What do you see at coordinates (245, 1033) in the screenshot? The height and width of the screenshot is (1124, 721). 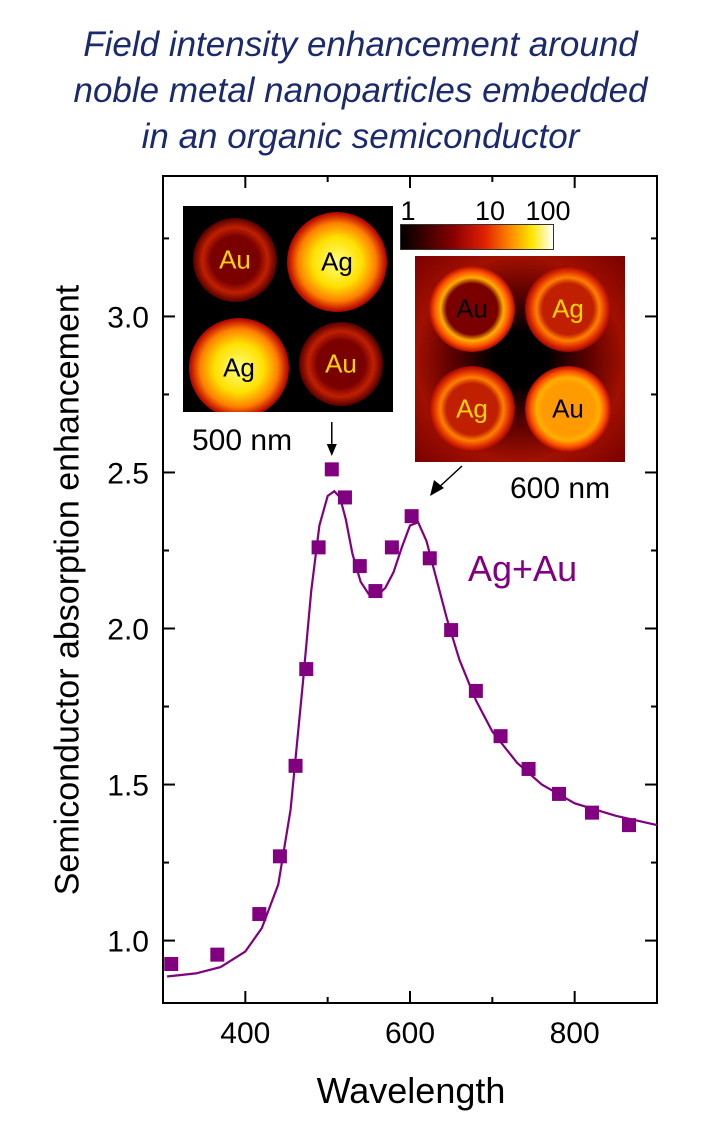 I see `x-tick-label: 400` at bounding box center [245, 1033].